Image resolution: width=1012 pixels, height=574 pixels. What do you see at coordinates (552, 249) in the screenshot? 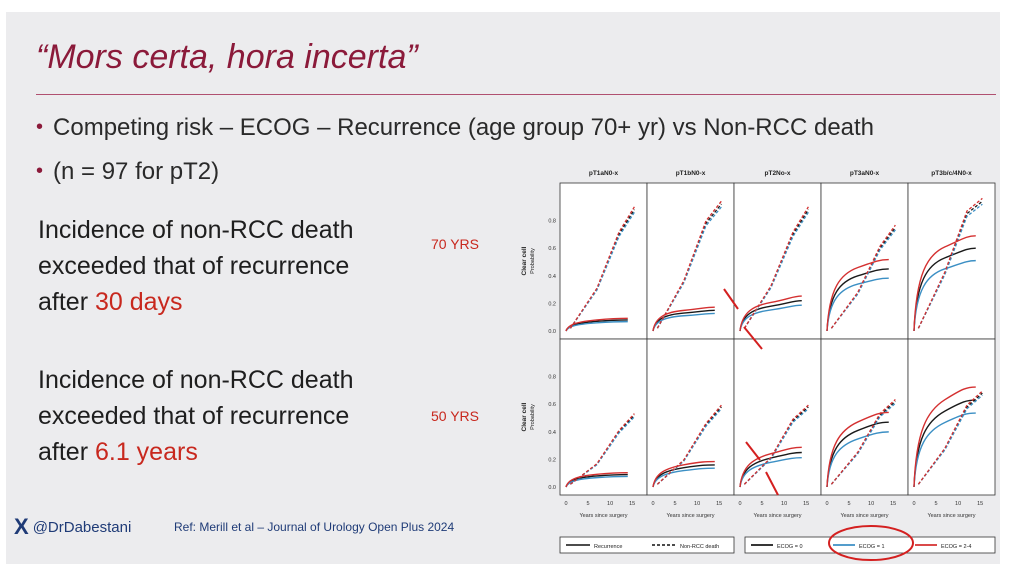
I see `y-tick-label: 0.6` at bounding box center [552, 249].